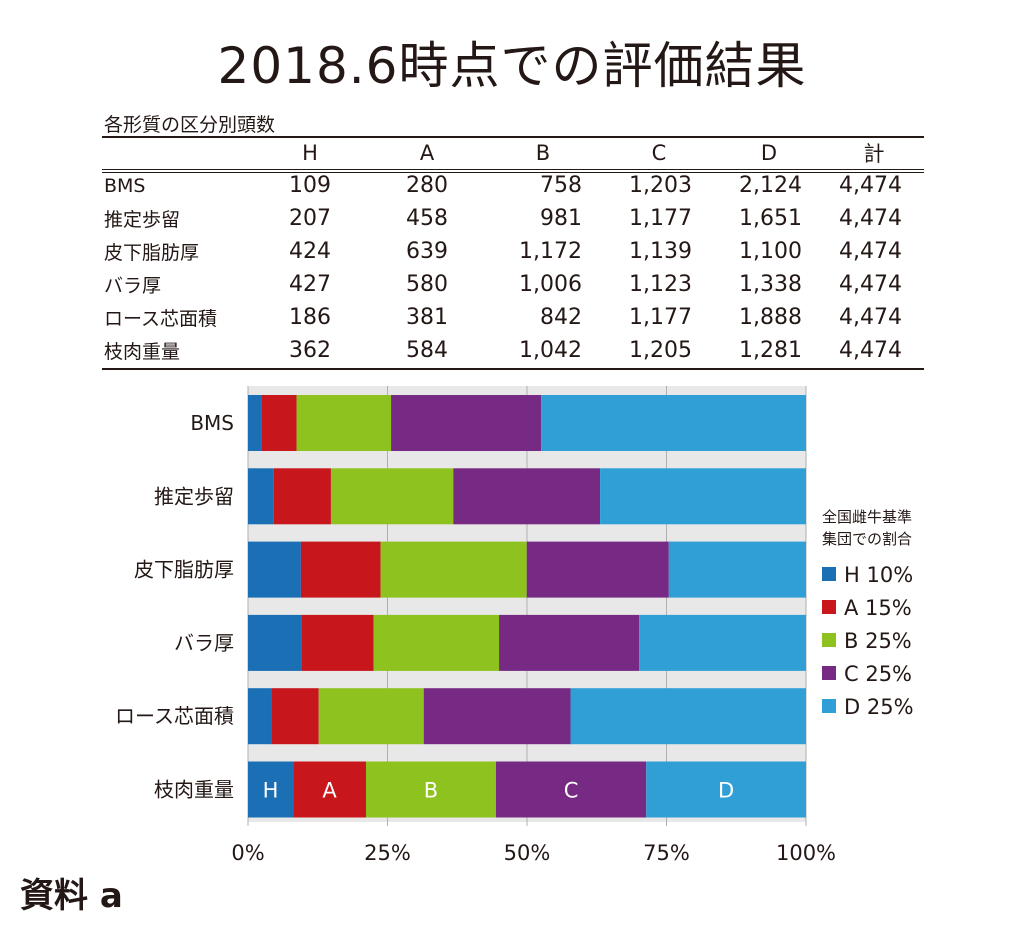  I want to click on legend-entry: D 25%, so click(879, 707).